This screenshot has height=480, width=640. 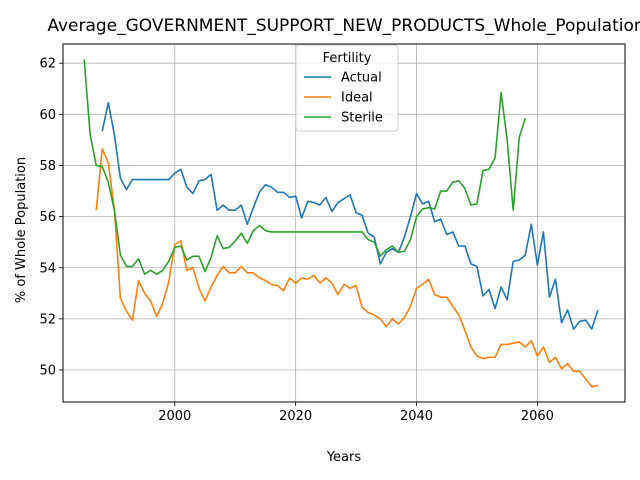 I want to click on x-axis: 2000 2020 2040 2060, so click(x=356, y=413).